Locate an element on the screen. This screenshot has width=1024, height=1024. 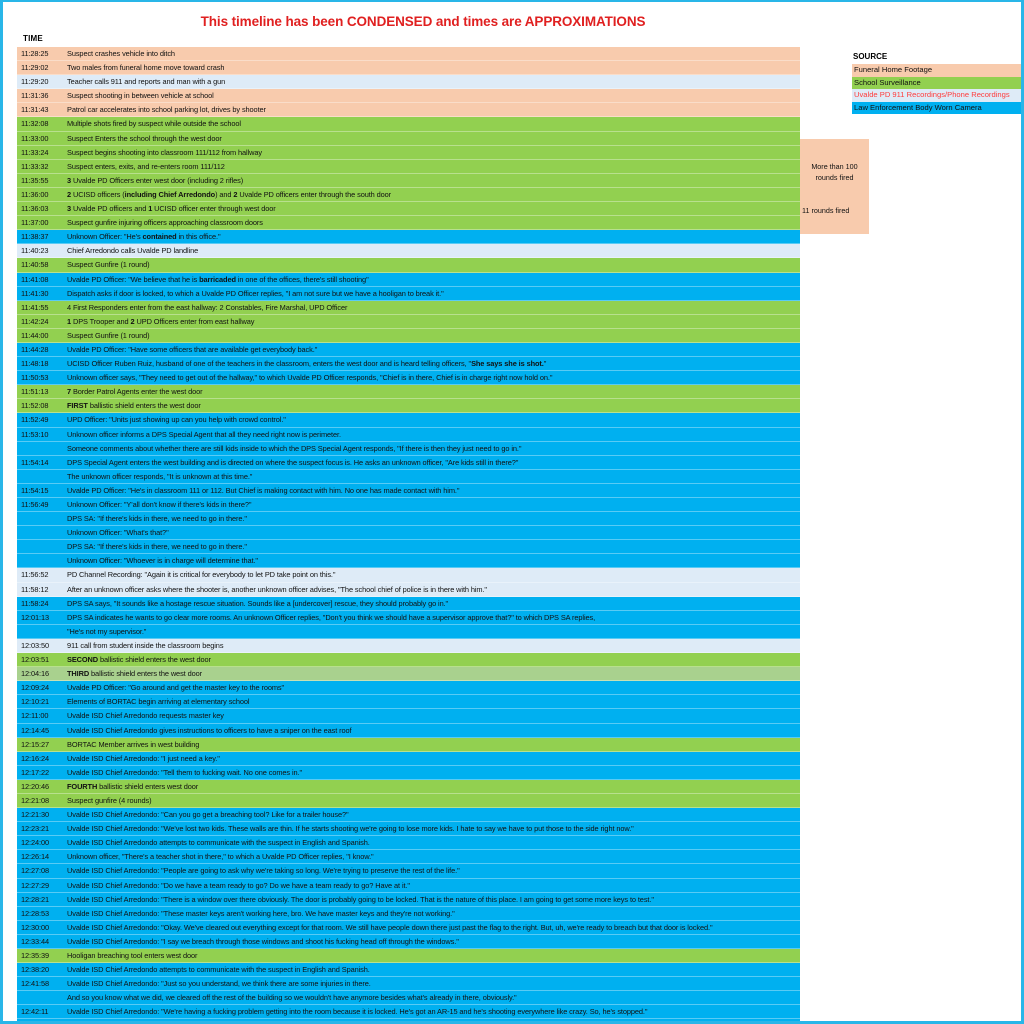
row-time: 11:28:25 is located at coordinates (35, 53).